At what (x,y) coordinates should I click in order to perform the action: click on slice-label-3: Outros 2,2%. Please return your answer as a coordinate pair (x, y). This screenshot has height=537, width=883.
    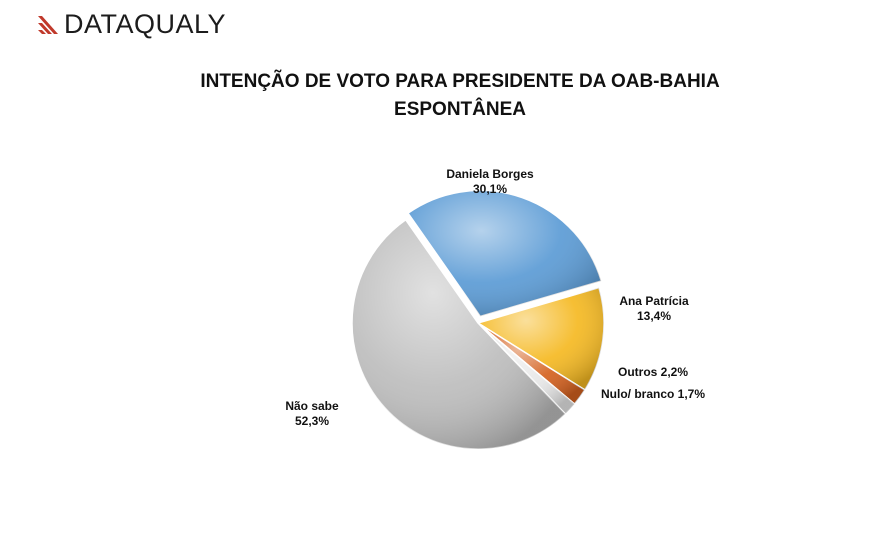
    Looking at the image, I should click on (653, 372).